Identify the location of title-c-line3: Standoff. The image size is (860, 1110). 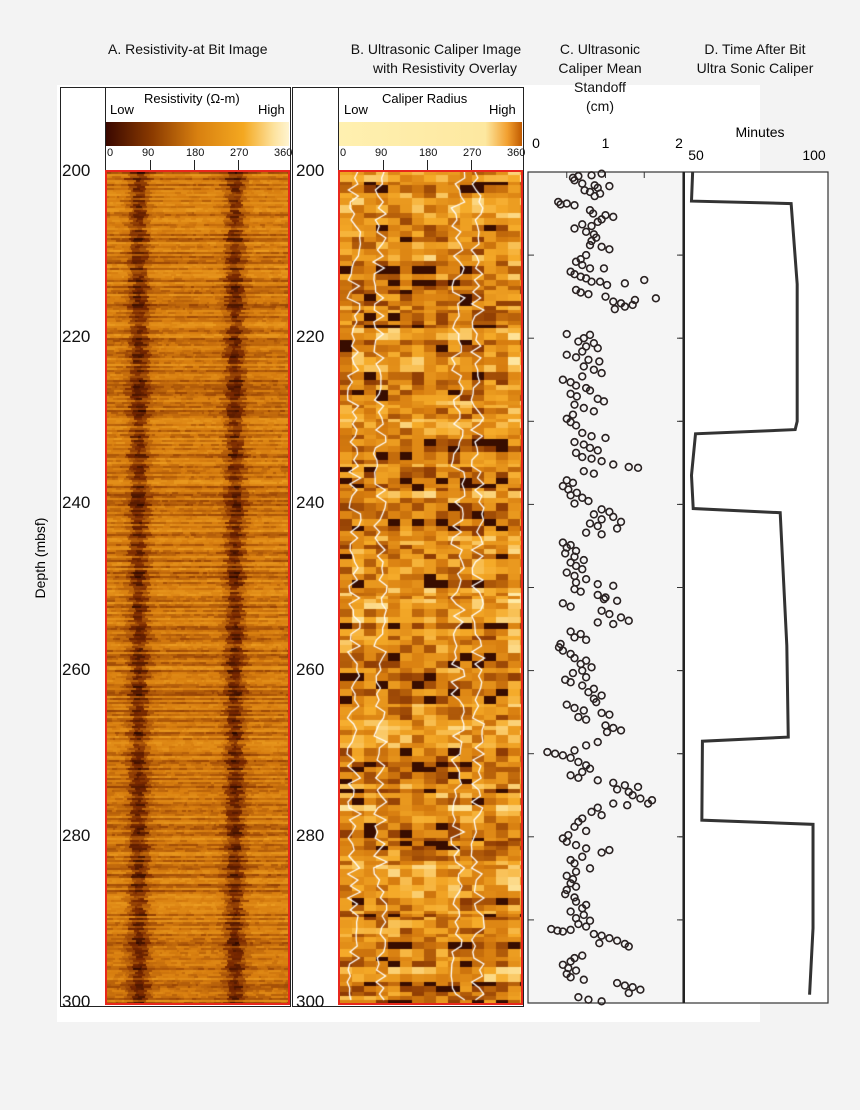
(600, 87).